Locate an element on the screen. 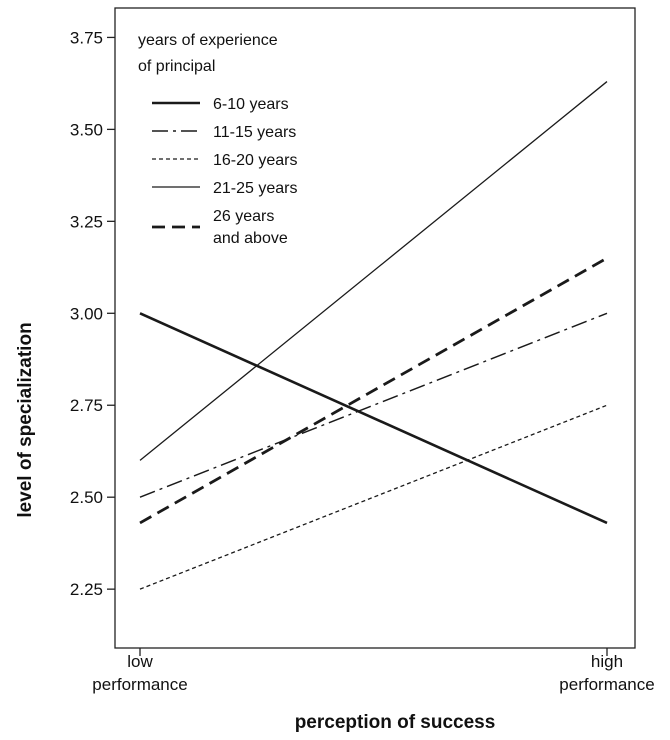  y-tick-label: 2.25 is located at coordinates (86, 589).